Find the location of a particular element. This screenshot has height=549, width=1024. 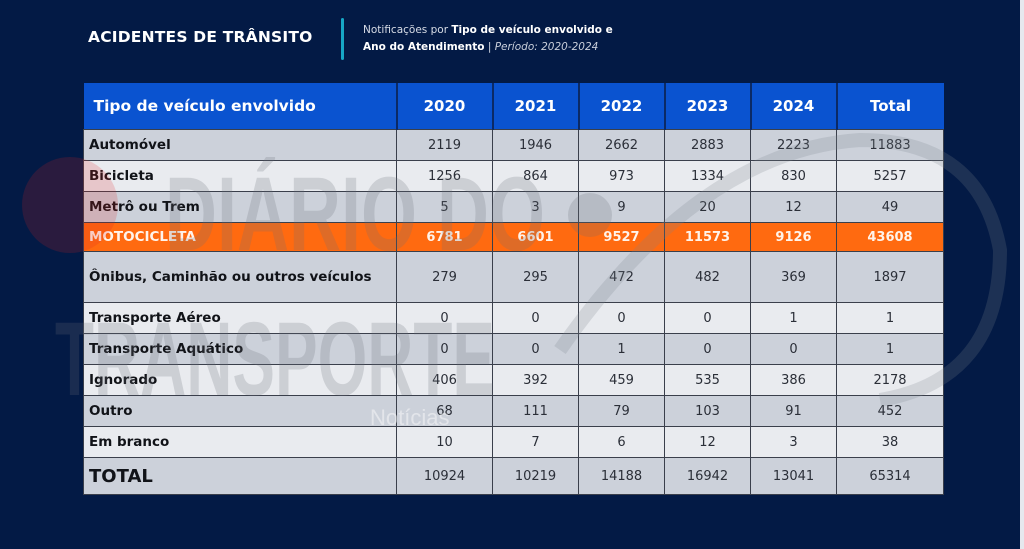

row-label: Transporte Aquático is located at coordinates (240, 349).